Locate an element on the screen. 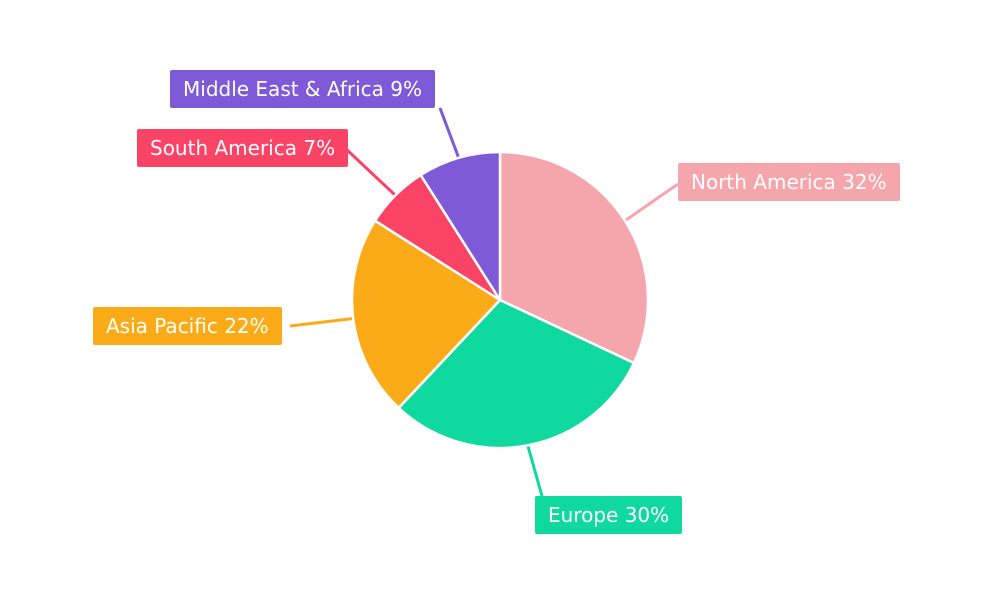  pie-slice-asia-pacific is located at coordinates (426, 314).